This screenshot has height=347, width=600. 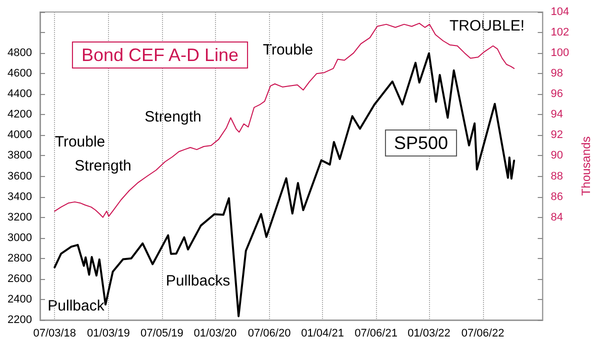 What do you see at coordinates (20, 176) in the screenshot?
I see `y-tick-label: 3600` at bounding box center [20, 176].